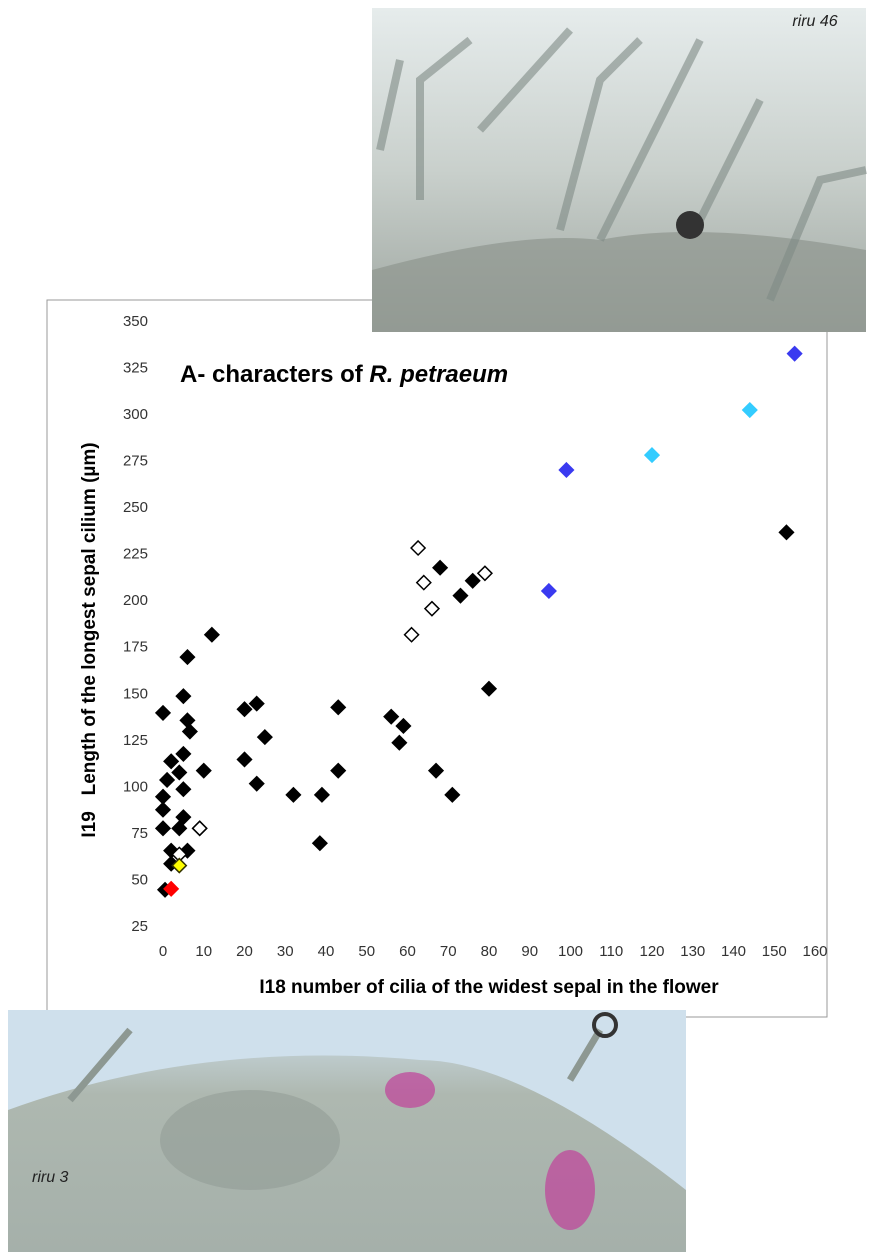  Describe the element at coordinates (203, 951) in the screenshot. I see `x-tick-label: 10` at that location.